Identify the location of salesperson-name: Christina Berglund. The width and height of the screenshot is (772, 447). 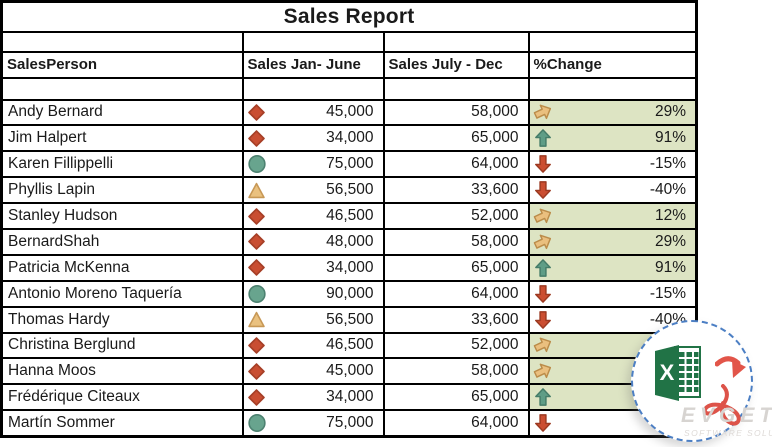
(122, 345).